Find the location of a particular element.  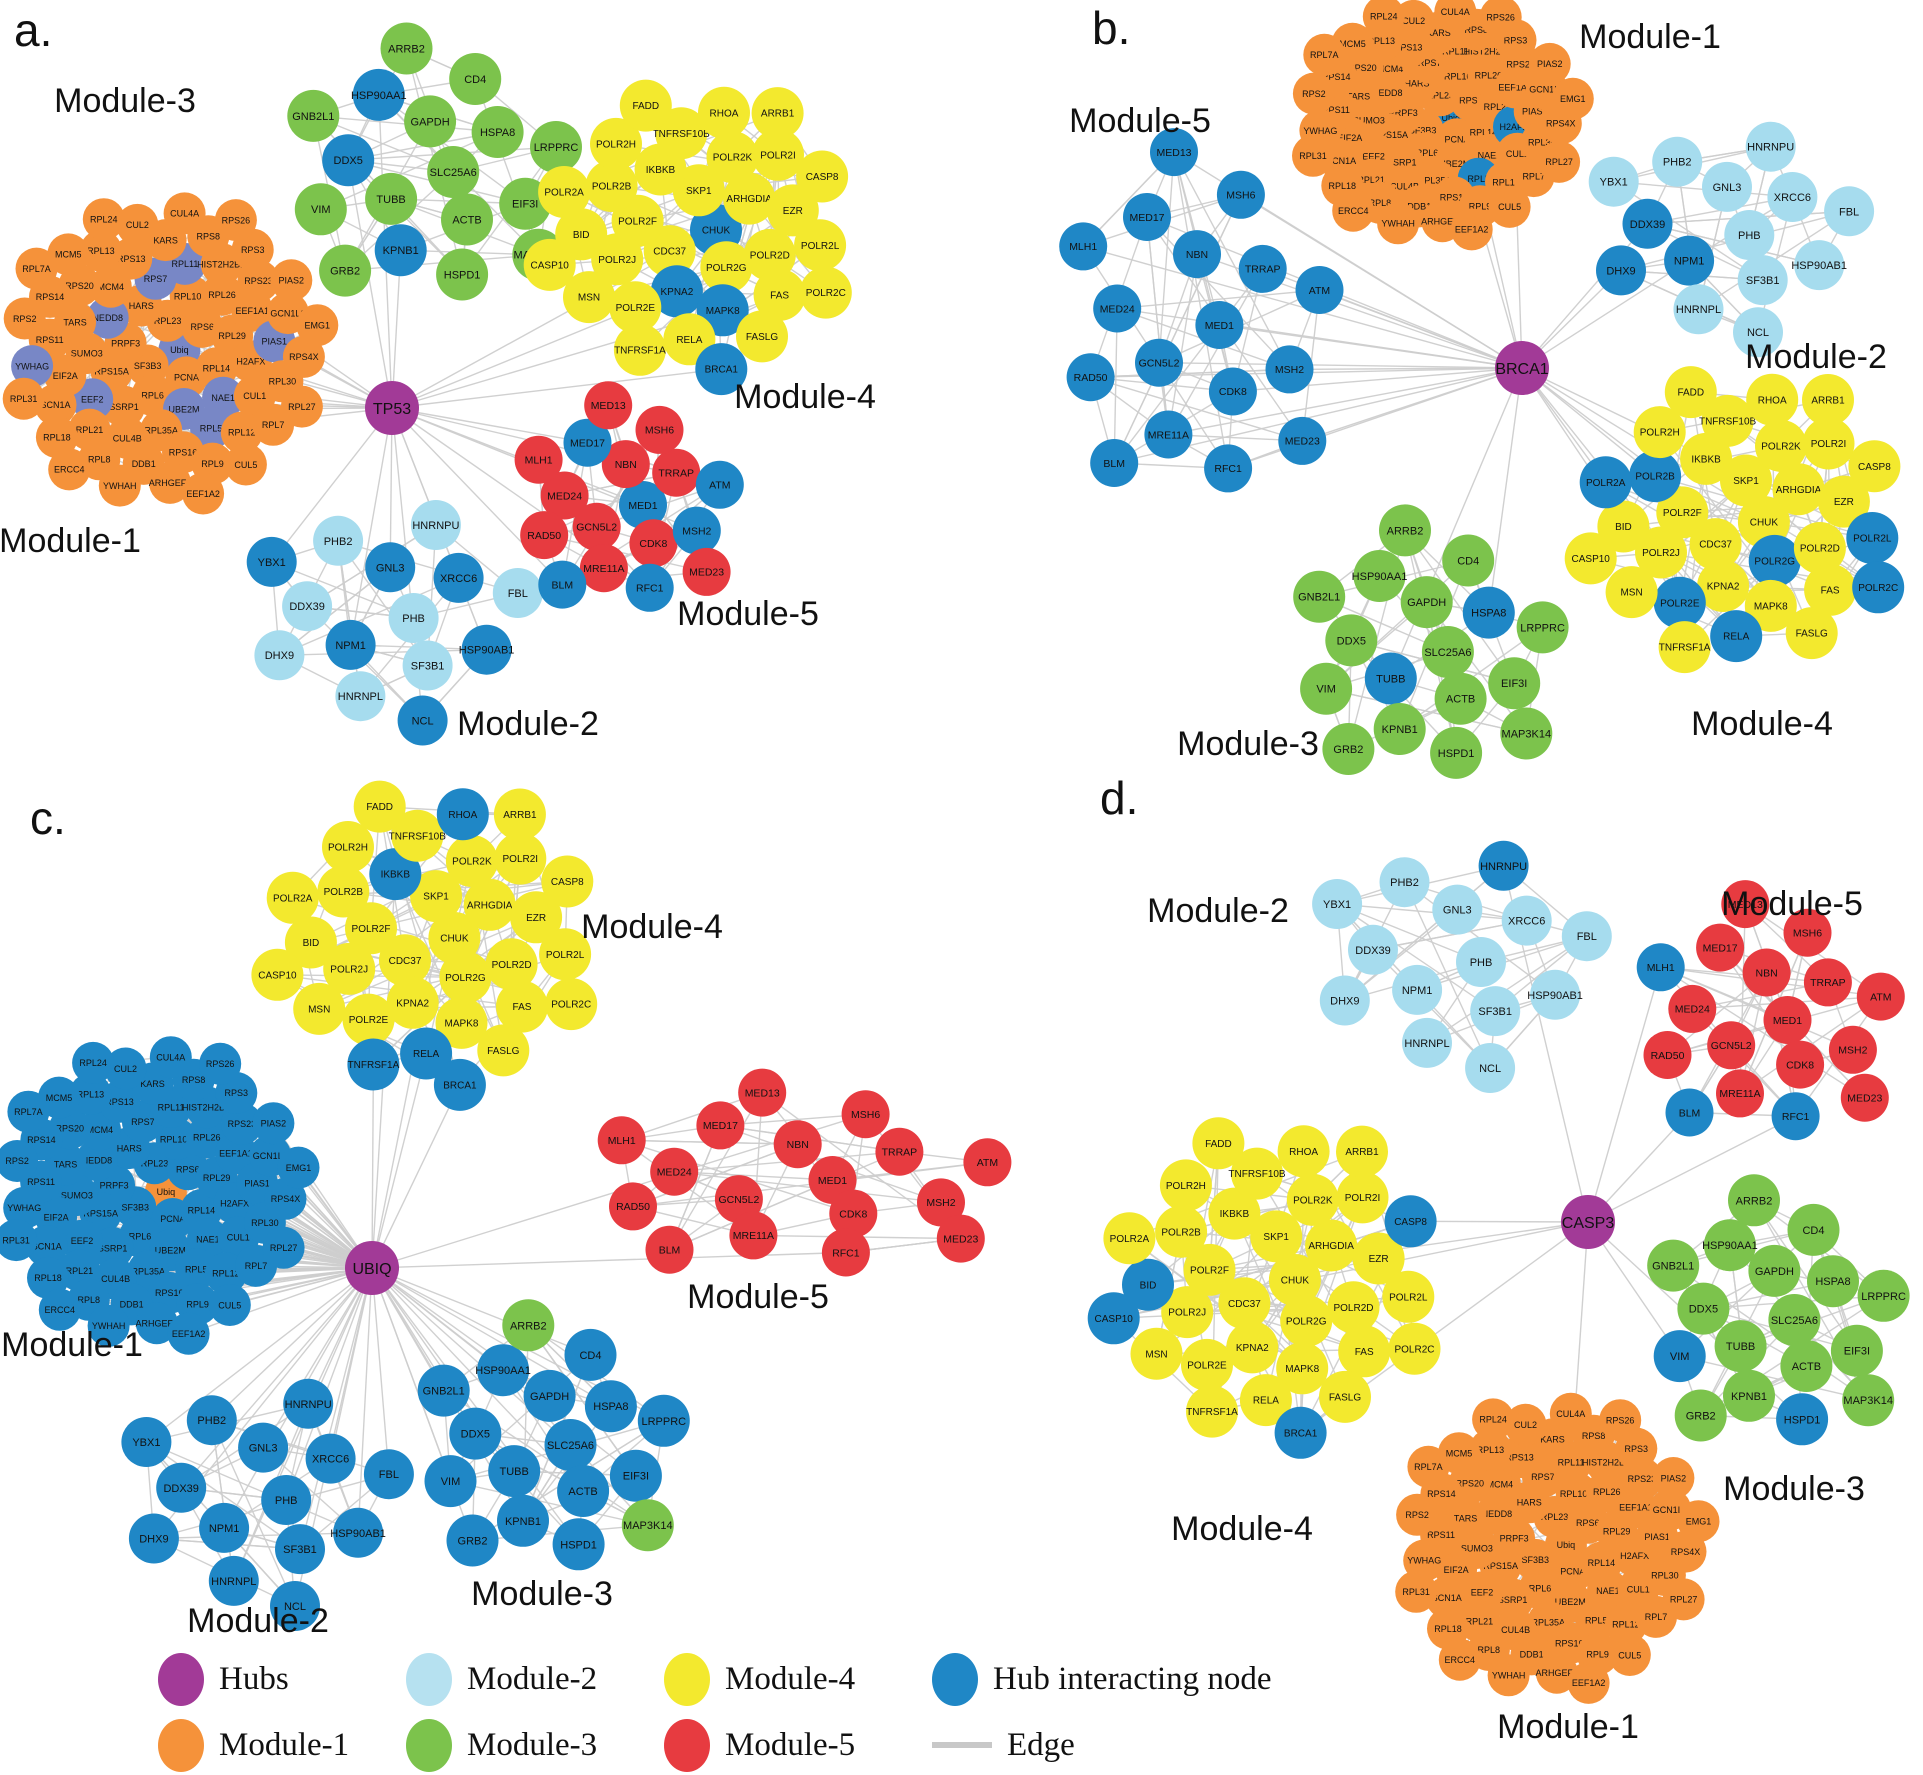

gene-node: RHOA is located at coordinates (724, 112).